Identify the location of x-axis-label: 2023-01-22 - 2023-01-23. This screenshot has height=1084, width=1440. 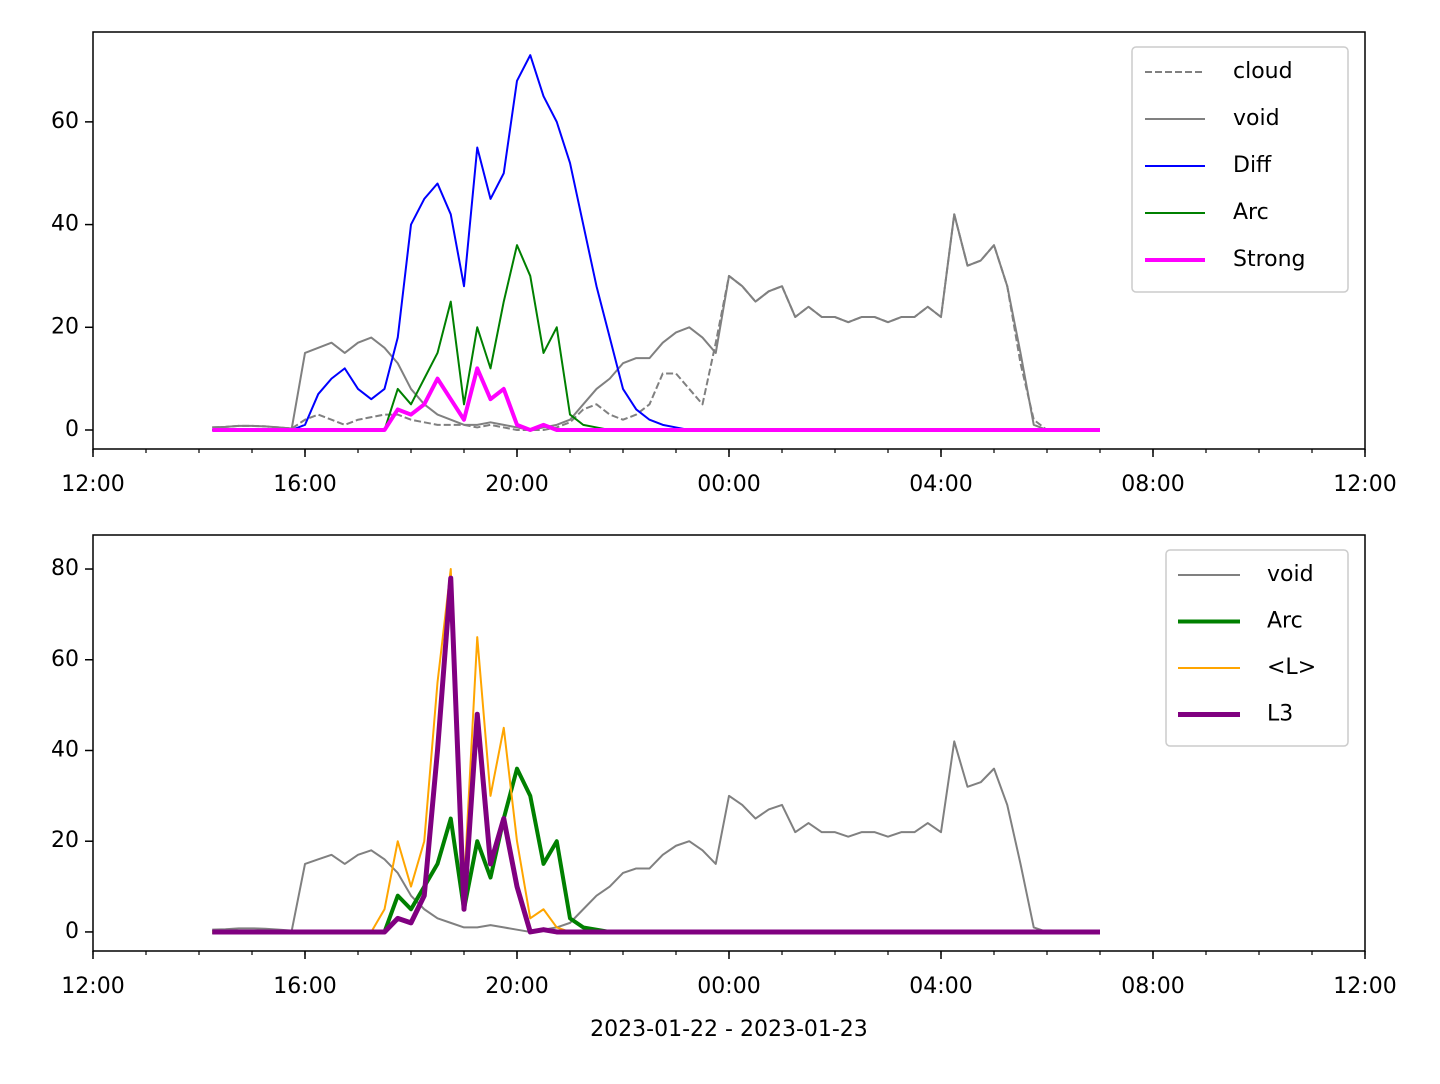
(729, 1029).